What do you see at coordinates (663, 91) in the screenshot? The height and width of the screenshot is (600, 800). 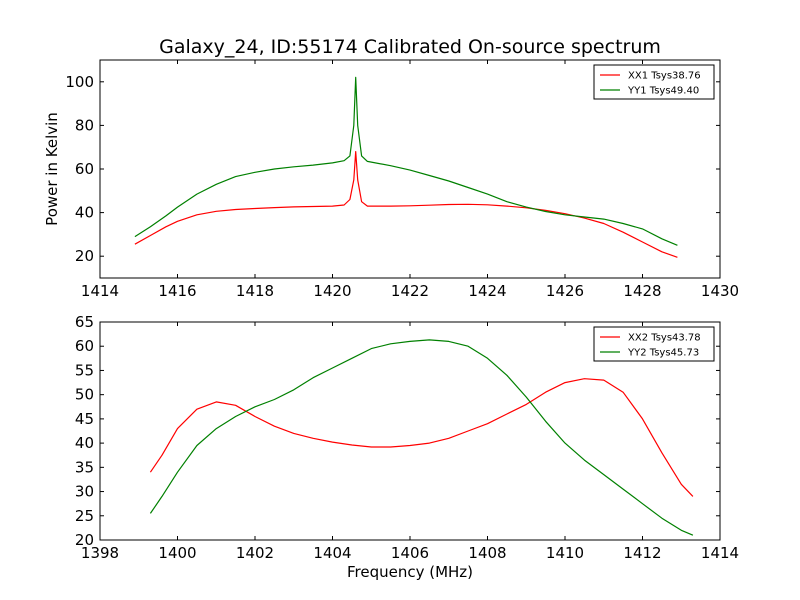 I see `top-legend-label-1: YY1 Tsys49.40` at bounding box center [663, 91].